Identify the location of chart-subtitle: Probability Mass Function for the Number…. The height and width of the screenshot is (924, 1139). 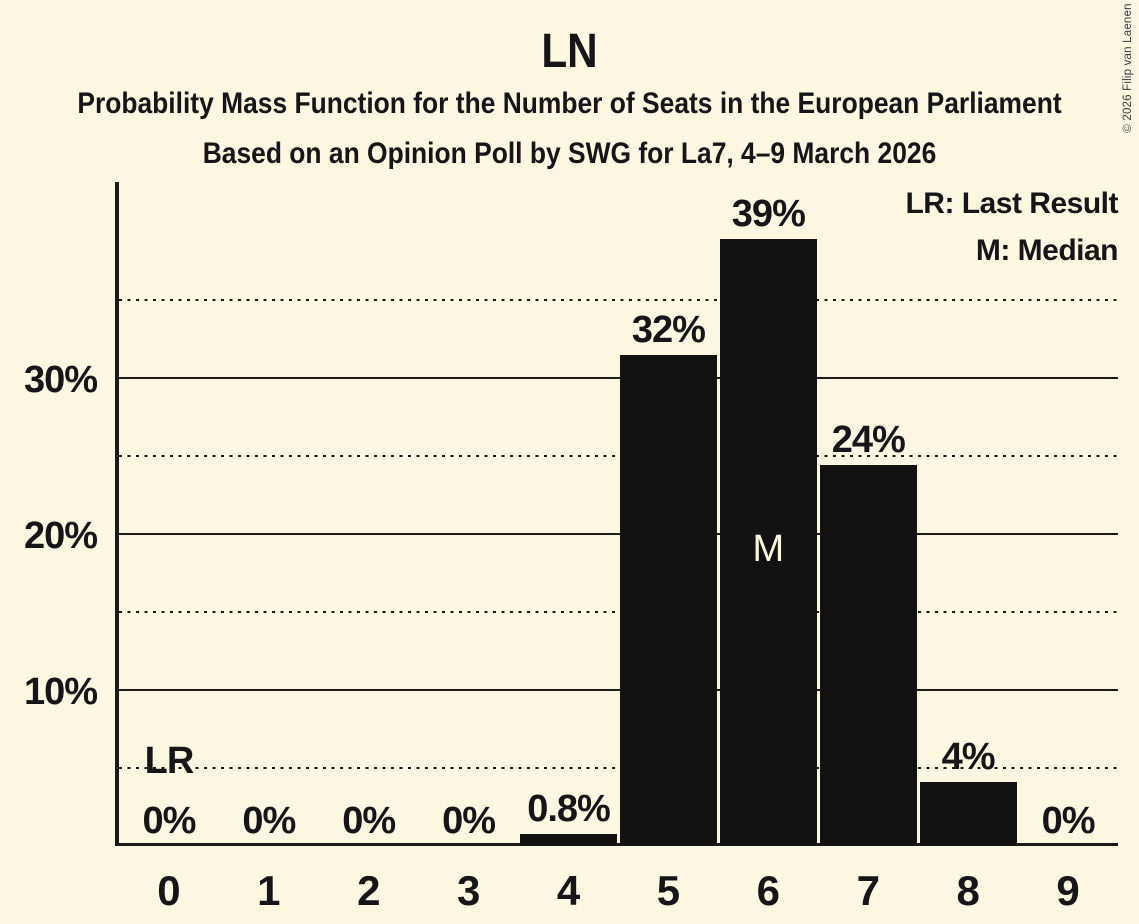
(569, 103).